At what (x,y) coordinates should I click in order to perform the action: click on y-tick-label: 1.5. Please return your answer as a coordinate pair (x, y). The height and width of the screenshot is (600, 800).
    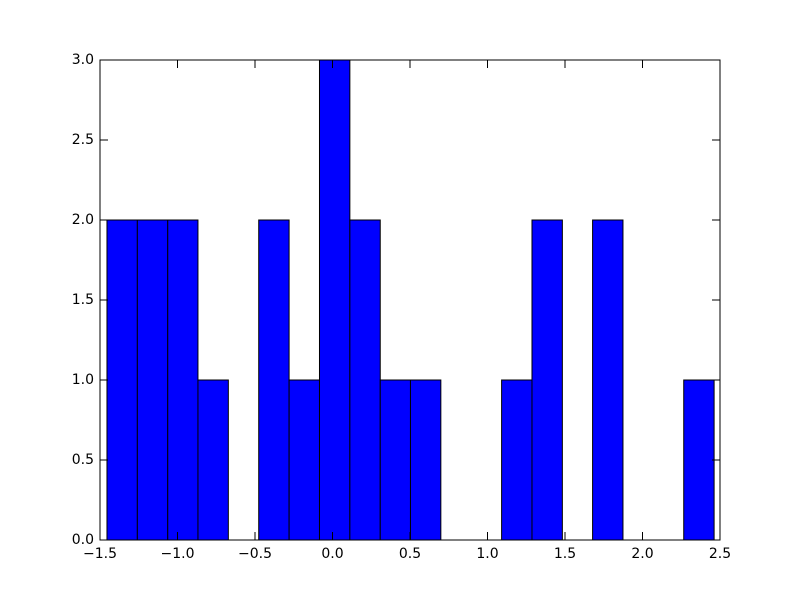
    Looking at the image, I should click on (83, 300).